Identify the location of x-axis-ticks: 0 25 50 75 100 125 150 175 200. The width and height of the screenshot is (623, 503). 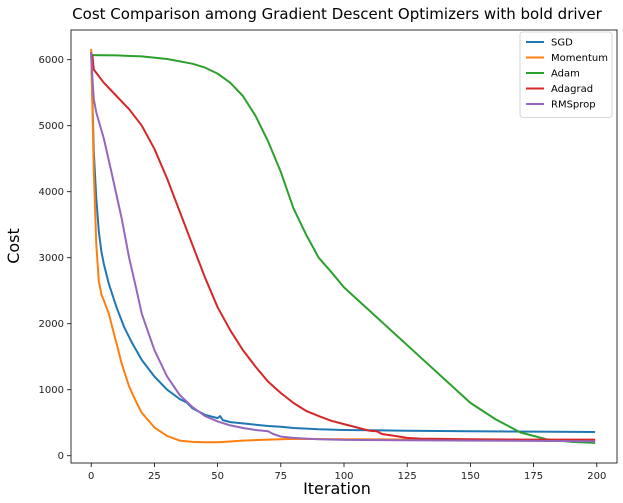
(347, 472).